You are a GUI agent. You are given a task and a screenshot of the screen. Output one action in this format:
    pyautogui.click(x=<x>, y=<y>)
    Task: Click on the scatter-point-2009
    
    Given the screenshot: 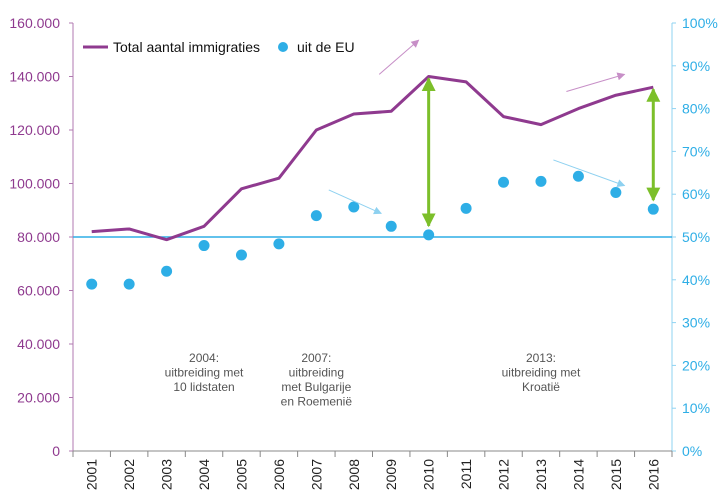 What is the action you would take?
    pyautogui.click(x=391, y=226)
    